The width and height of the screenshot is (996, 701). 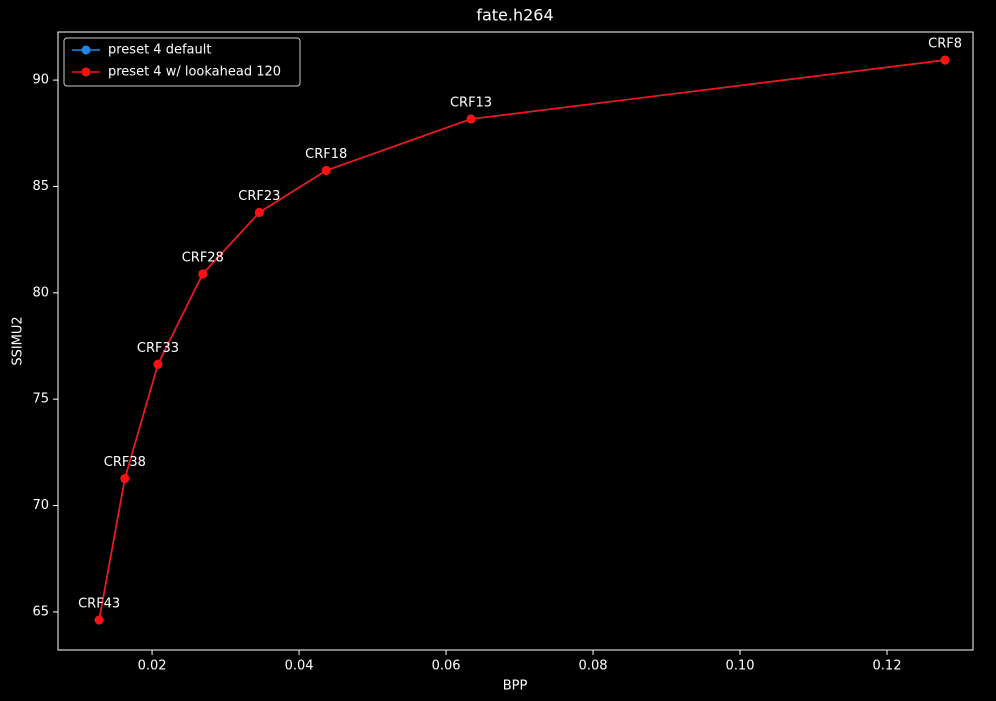 What do you see at coordinates (887, 666) in the screenshot?
I see `x-tick-label: 0.12` at bounding box center [887, 666].